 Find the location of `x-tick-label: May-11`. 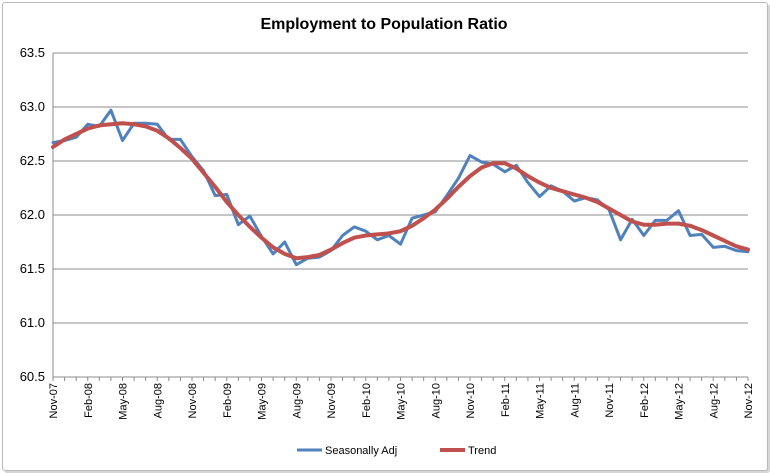

x-tick-label: May-11 is located at coordinates (541, 401).